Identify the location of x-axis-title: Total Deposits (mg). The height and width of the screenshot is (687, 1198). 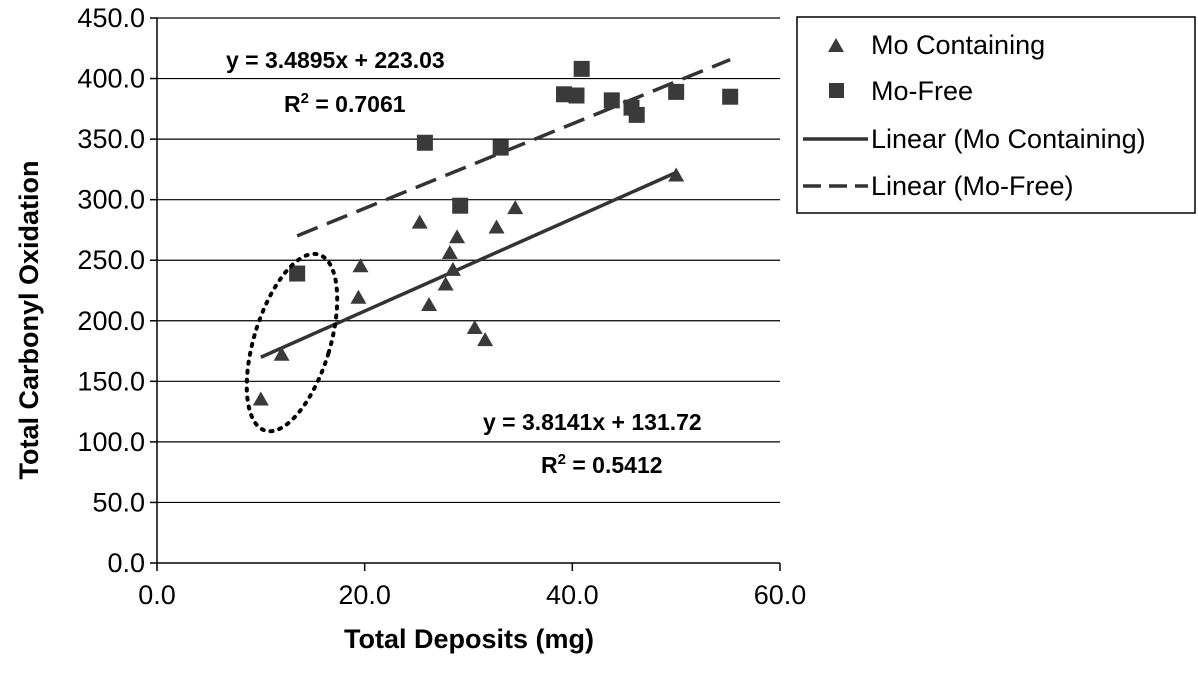
(469, 639).